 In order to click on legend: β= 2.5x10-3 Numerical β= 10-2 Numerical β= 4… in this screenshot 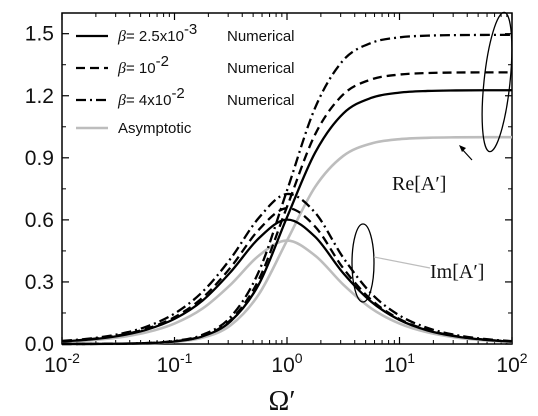, I will do `click(185, 79)`.